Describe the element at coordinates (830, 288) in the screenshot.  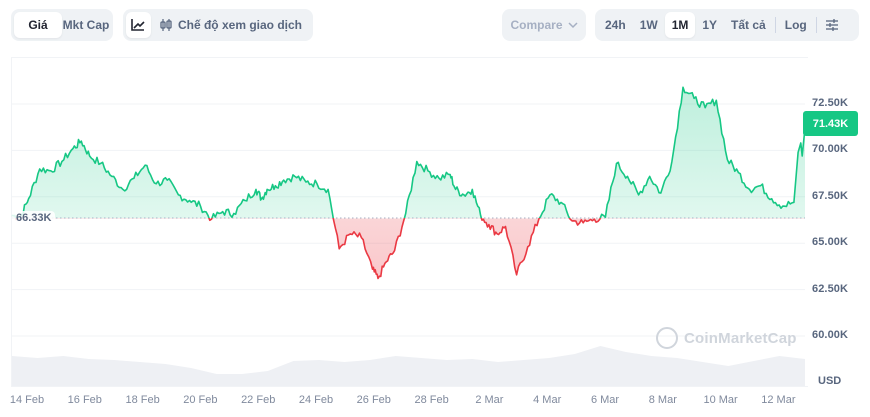
I see `y-tick-label: 62.50K` at that location.